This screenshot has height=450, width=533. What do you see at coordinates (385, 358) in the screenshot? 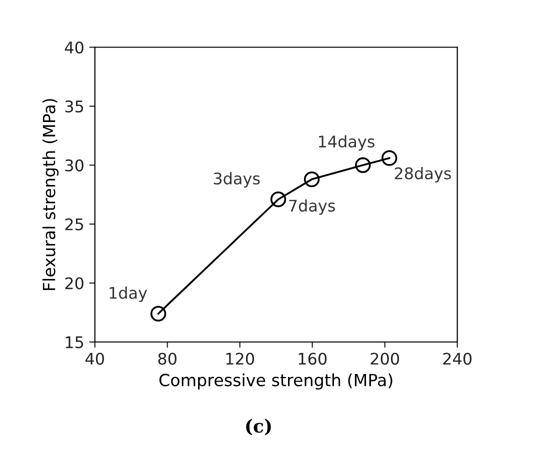
I see `x-tick-label: 200` at bounding box center [385, 358].